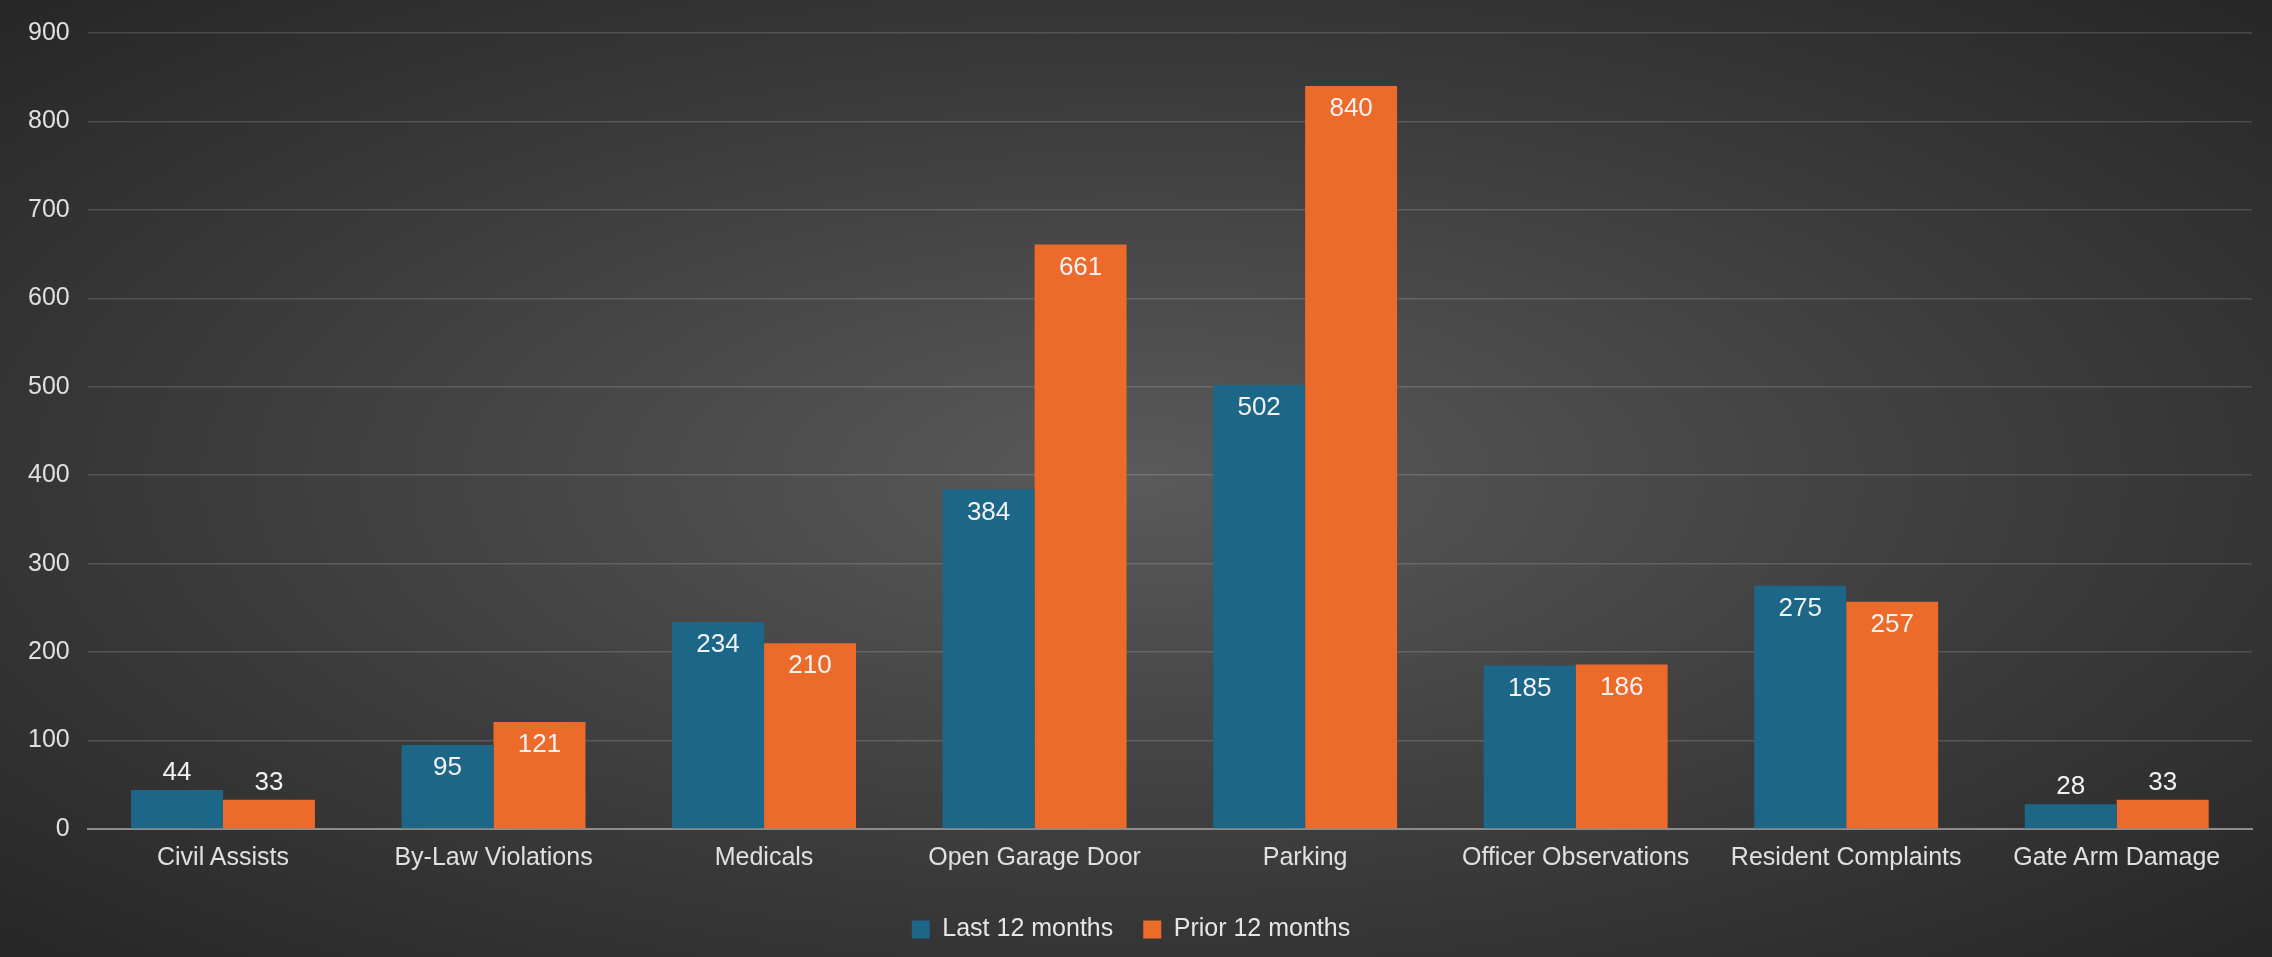  I want to click on y-tick-label: 400, so click(48, 473).